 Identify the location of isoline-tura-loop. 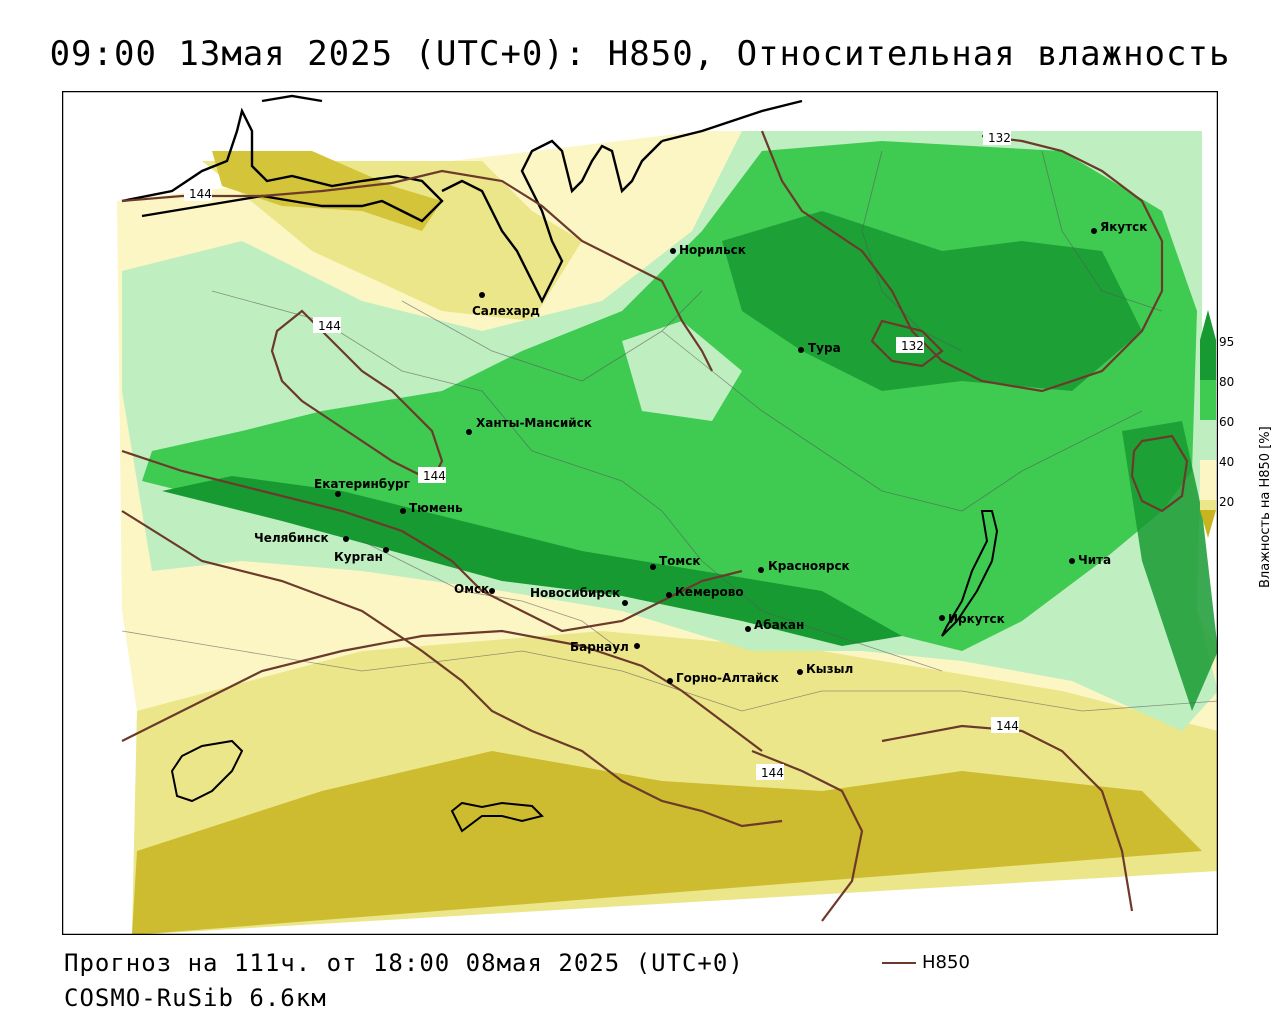
(907, 343).